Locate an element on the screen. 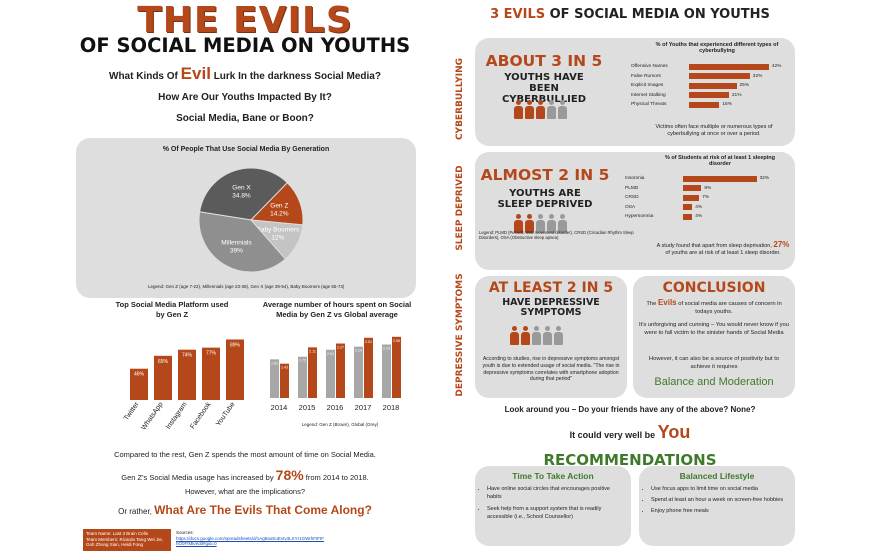 The image size is (895, 551). platform-bar-label: 46% is located at coordinates (139, 375).